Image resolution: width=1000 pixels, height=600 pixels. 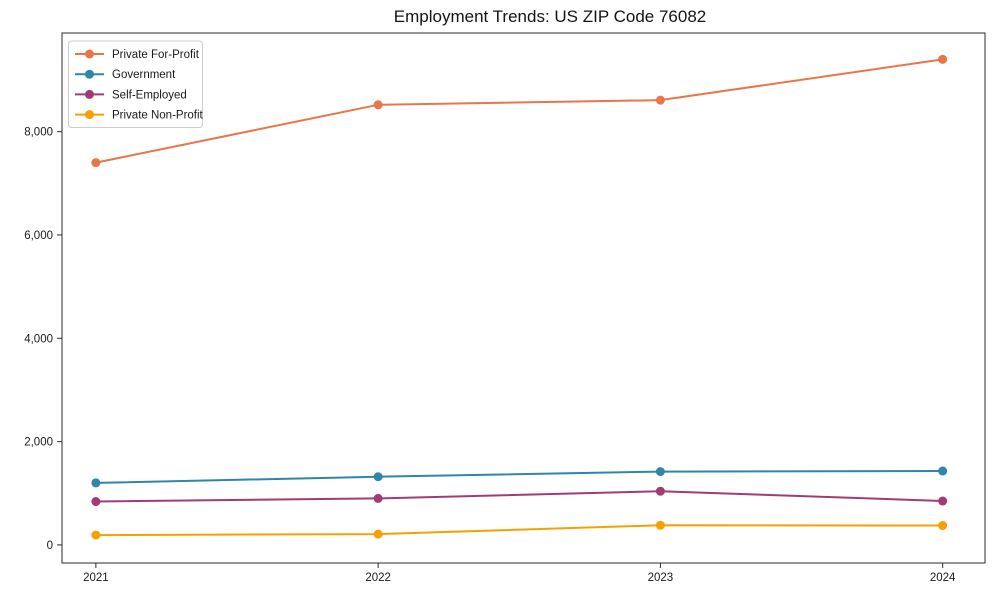 I want to click on legend-label-self-employed: Self-Employed, so click(x=149, y=95).